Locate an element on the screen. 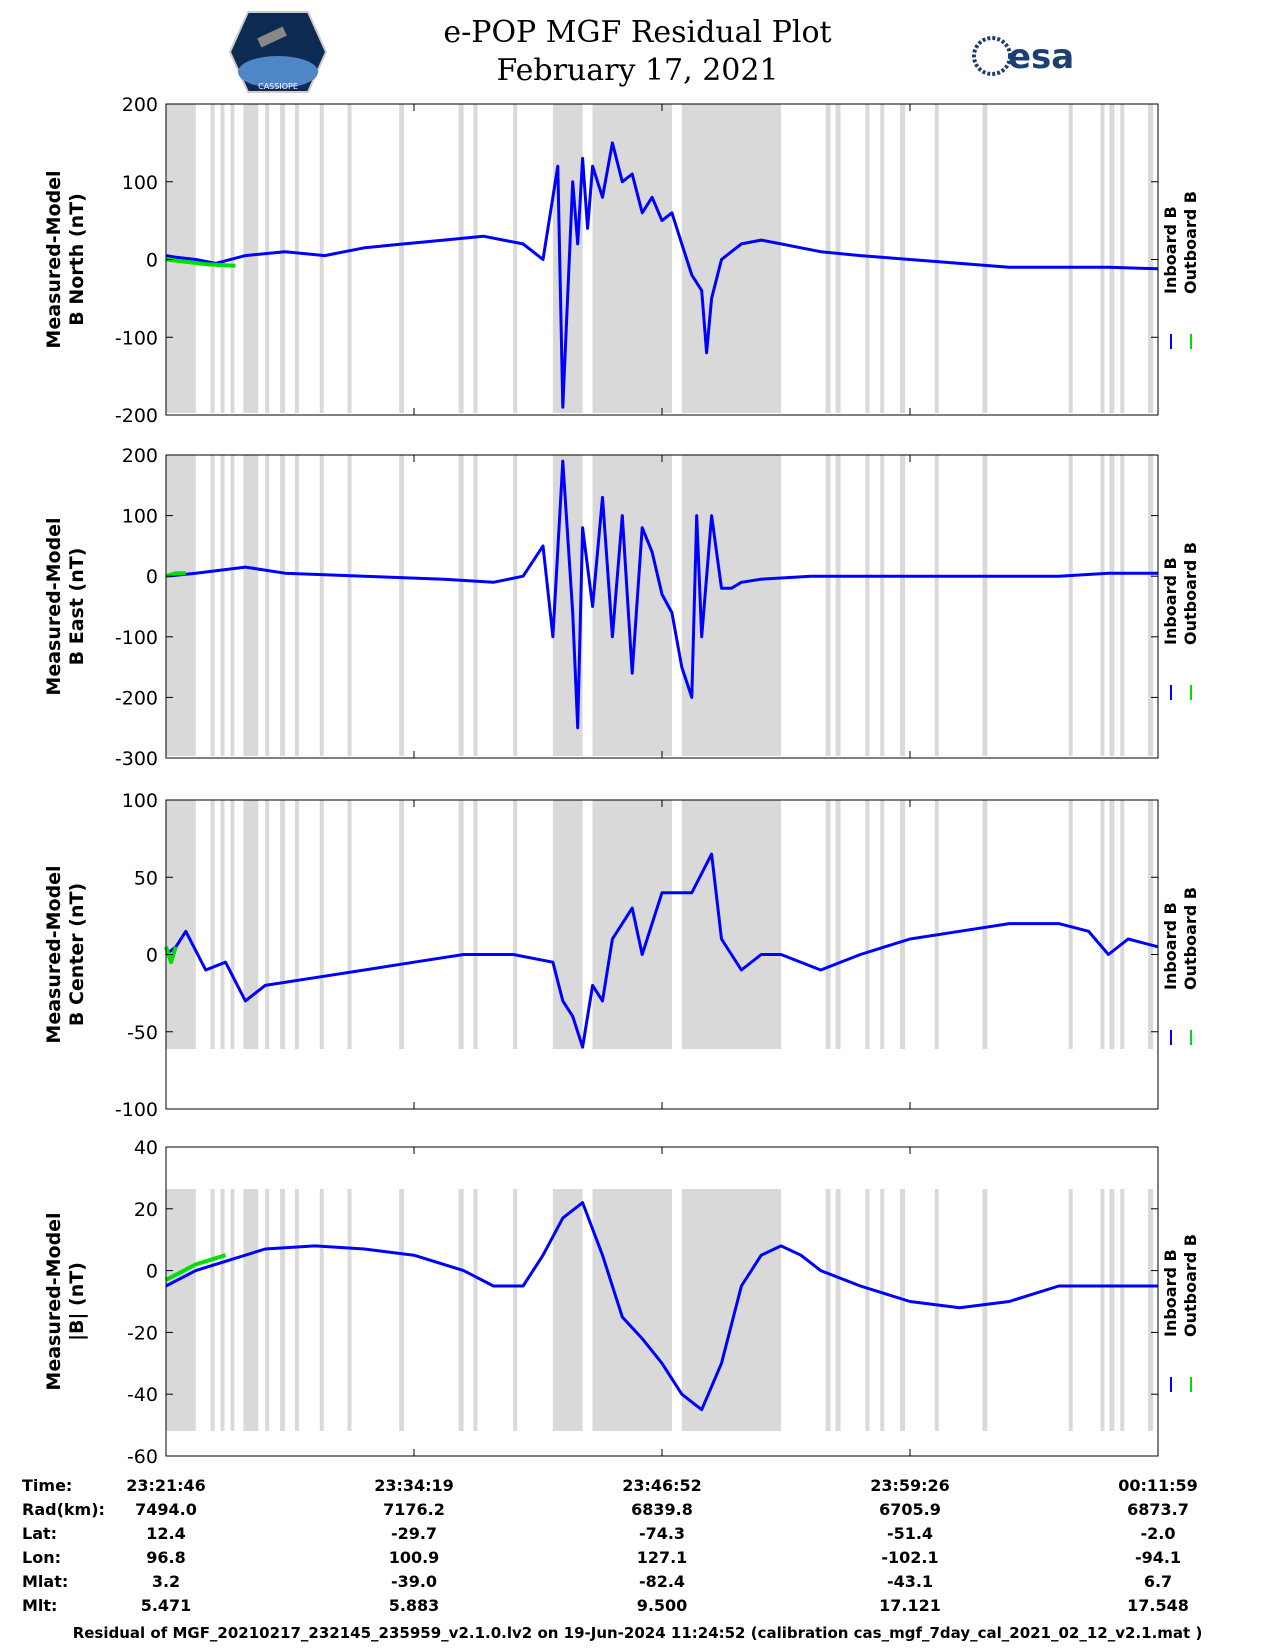  y-axis-label: Measured-Model|B| (nT) is located at coordinates (65, 1301).